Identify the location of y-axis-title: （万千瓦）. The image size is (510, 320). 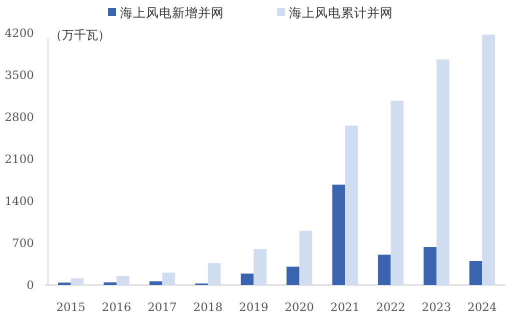
(80, 35).